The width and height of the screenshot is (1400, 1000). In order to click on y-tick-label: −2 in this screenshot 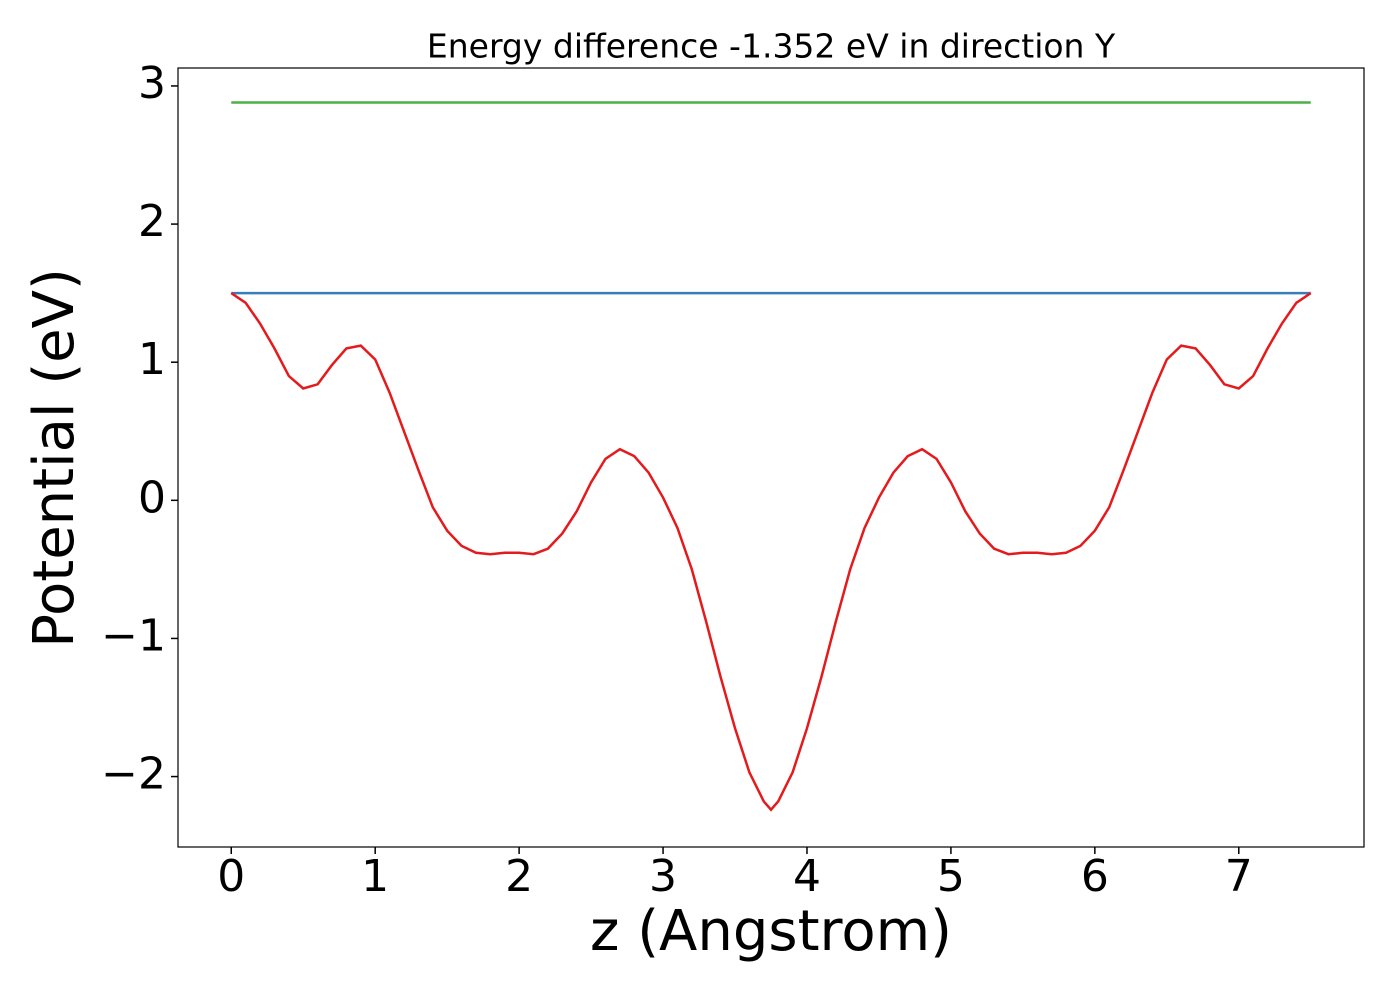, I will do `click(133, 774)`.